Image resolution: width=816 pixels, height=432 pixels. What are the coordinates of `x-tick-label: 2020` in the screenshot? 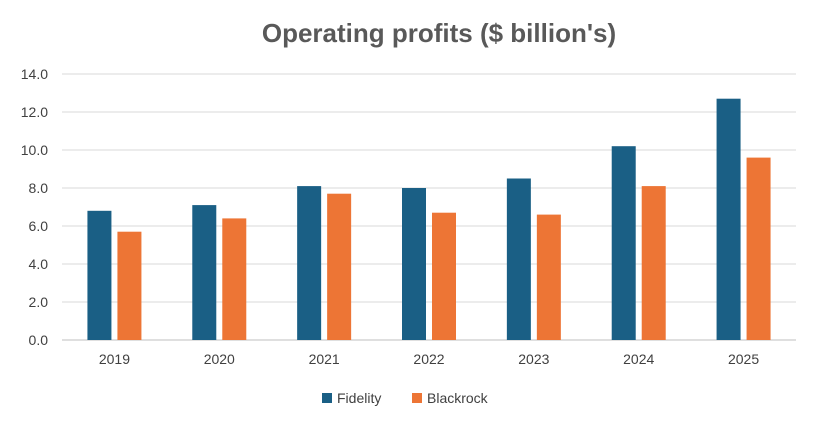 It's located at (219, 359).